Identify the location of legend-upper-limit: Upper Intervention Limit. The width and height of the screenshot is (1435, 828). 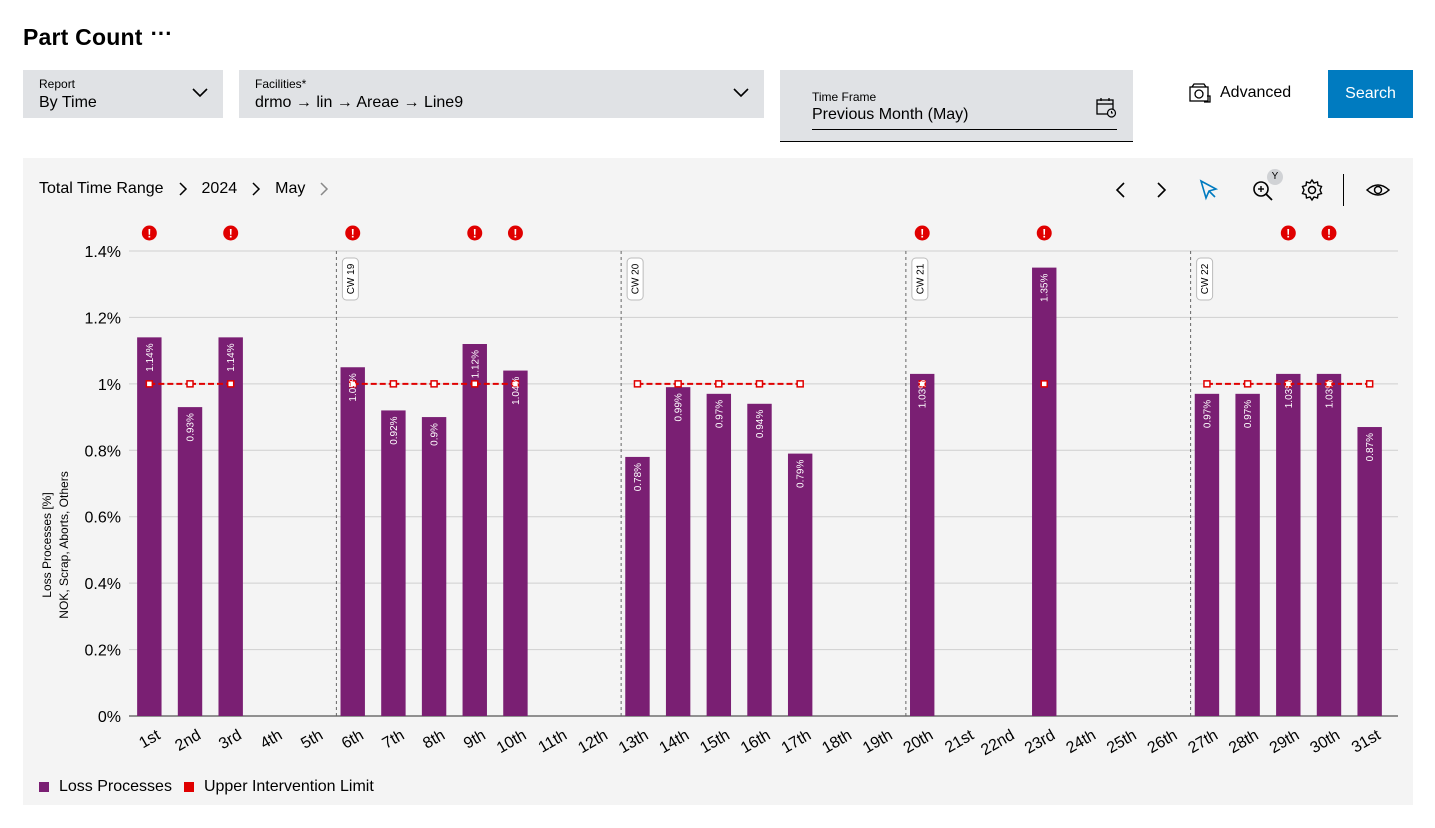
(278, 787).